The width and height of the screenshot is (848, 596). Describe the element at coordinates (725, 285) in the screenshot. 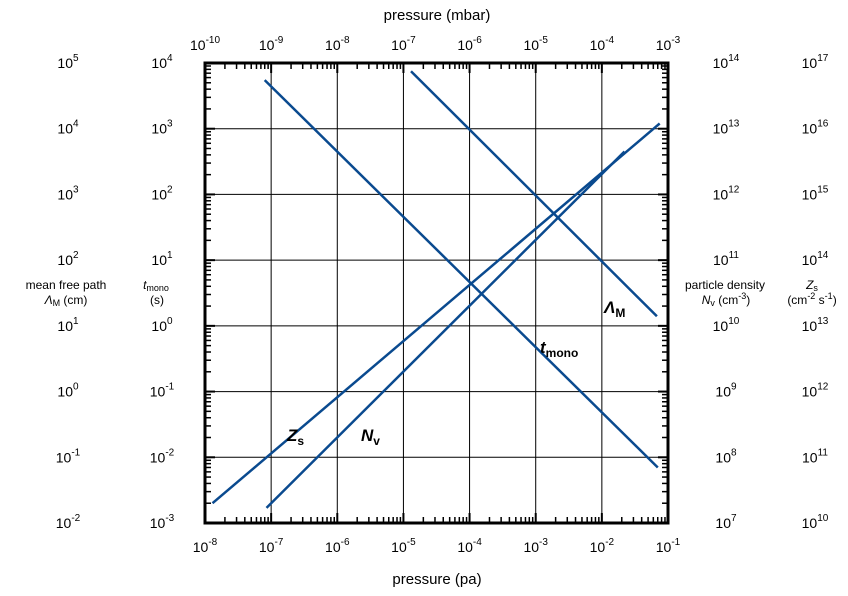

I see `density-axis-label-line1: particle density` at that location.